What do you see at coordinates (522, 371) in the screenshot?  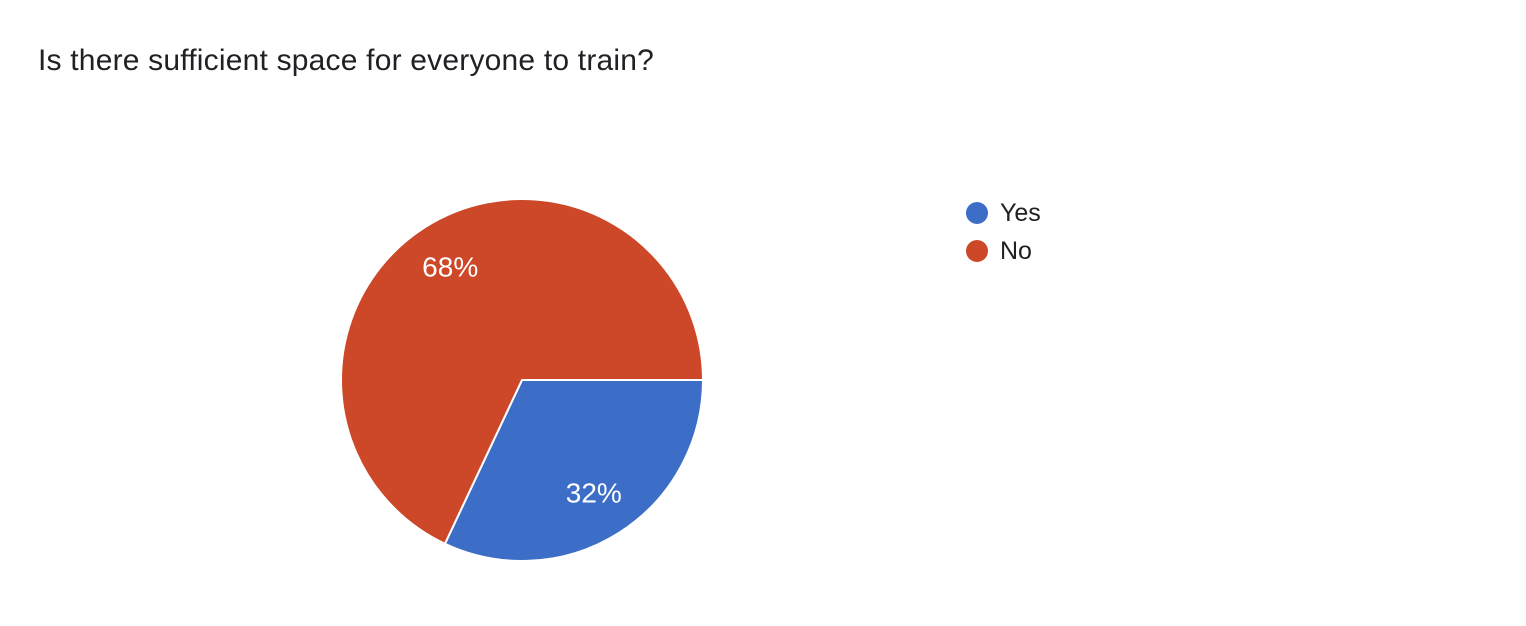 I see `pie-slice-no` at bounding box center [522, 371].